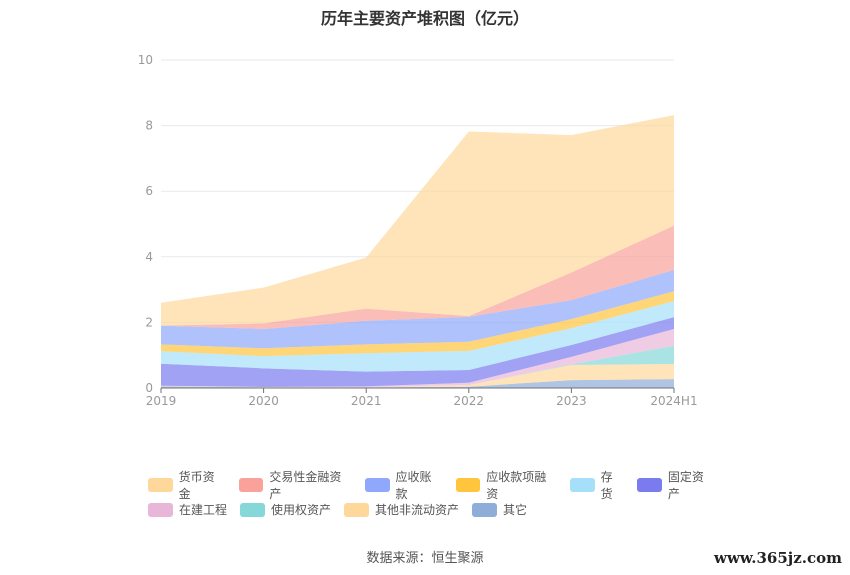 The height and width of the screenshot is (575, 850). I want to click on x-tick-label: 2020, so click(263, 401).